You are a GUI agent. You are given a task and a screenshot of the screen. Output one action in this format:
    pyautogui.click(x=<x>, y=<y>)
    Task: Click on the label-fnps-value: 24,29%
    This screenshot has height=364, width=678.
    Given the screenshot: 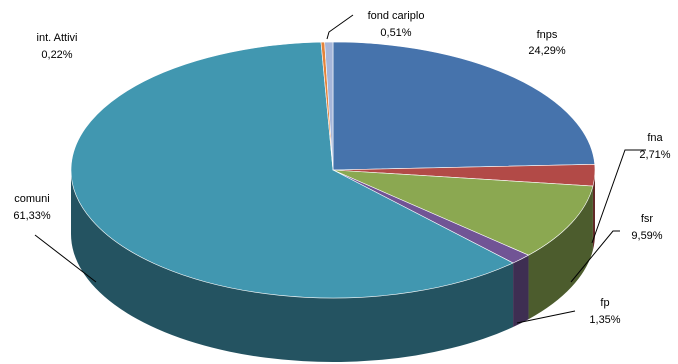 What is the action you would take?
    pyautogui.click(x=547, y=51)
    